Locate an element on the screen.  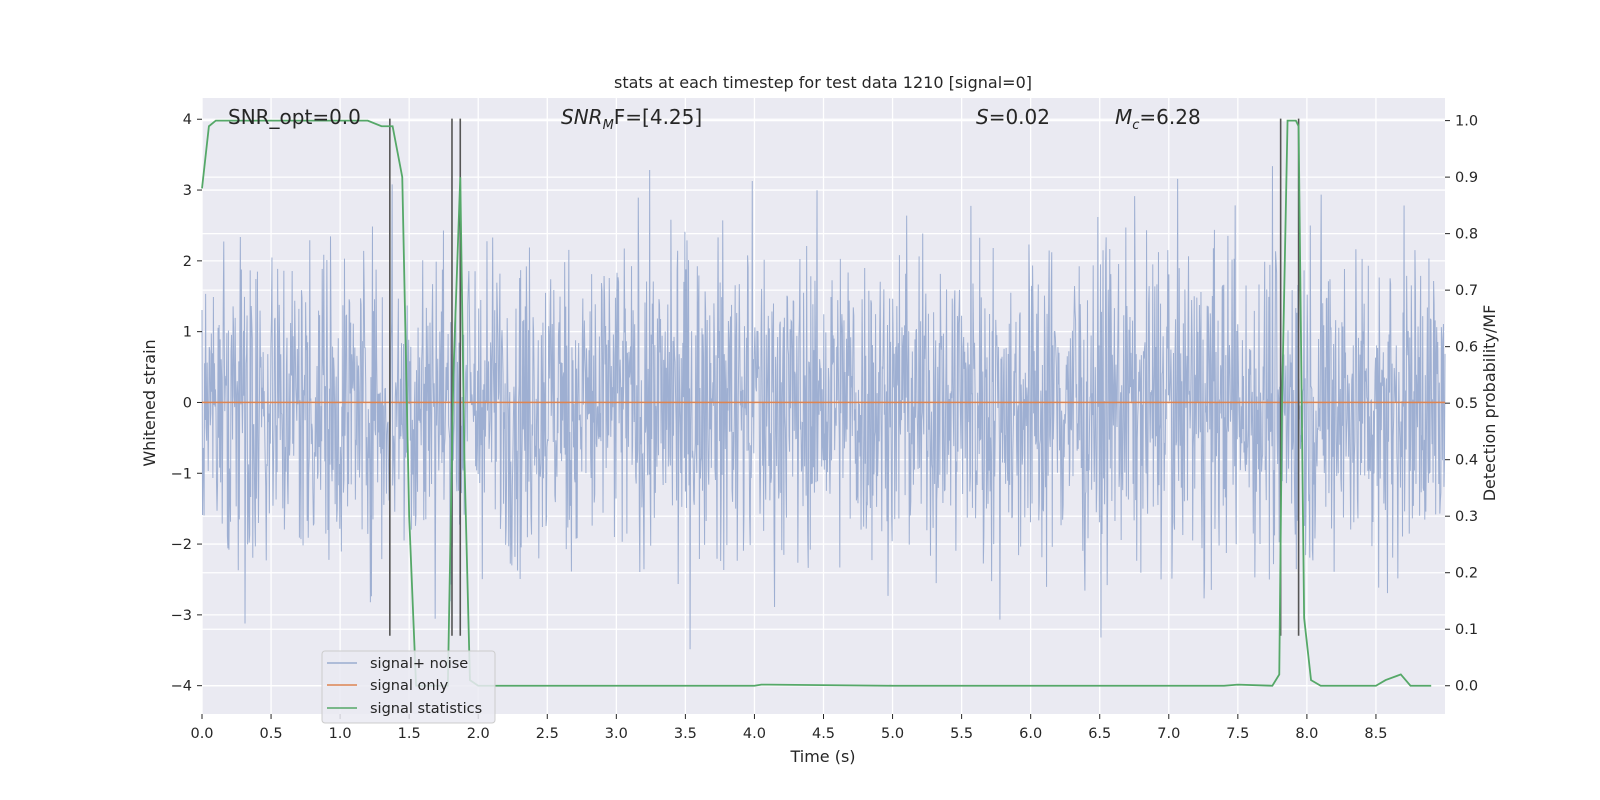
x-tick-label: 7.5 is located at coordinates (1237, 734).